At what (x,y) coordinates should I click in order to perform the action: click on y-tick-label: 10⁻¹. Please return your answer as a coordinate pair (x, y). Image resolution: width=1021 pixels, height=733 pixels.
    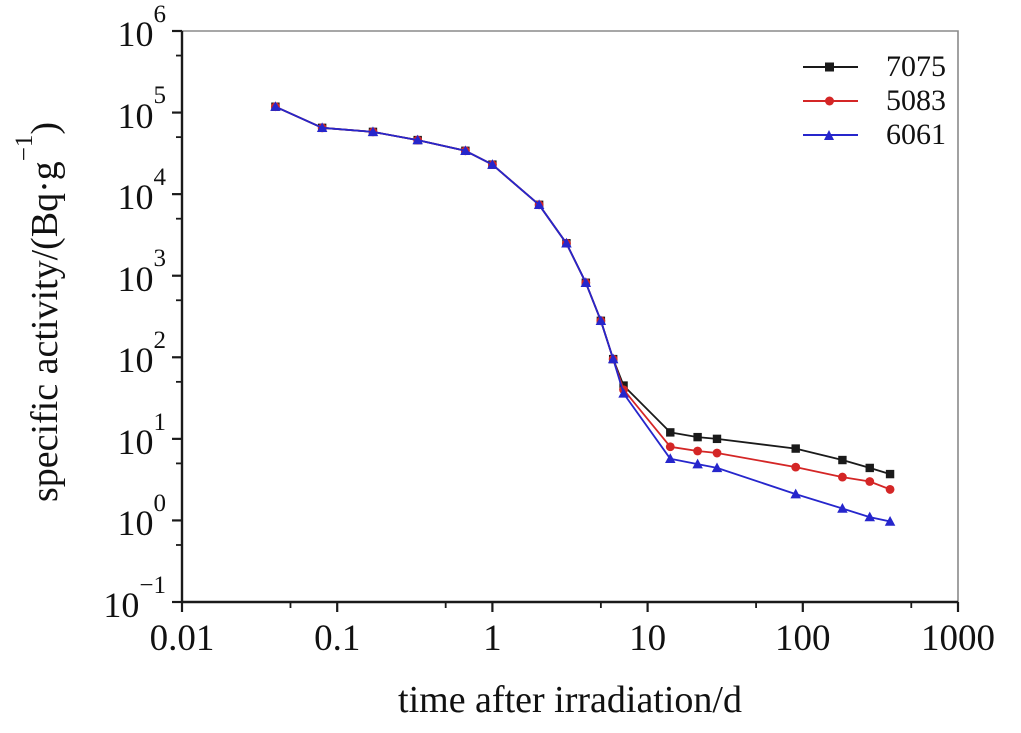
    Looking at the image, I should click on (134, 599).